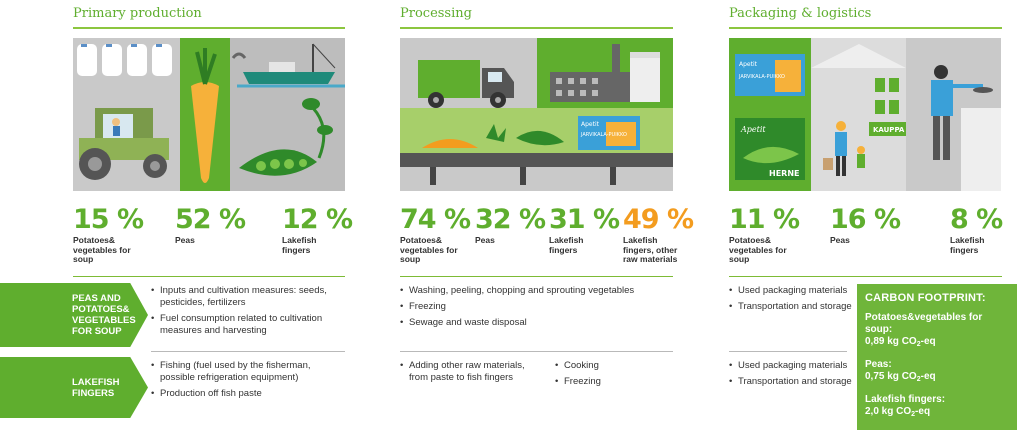 Image resolution: width=1024 pixels, height=430 pixels. I want to click on stat-value: 15 %, so click(108, 219).